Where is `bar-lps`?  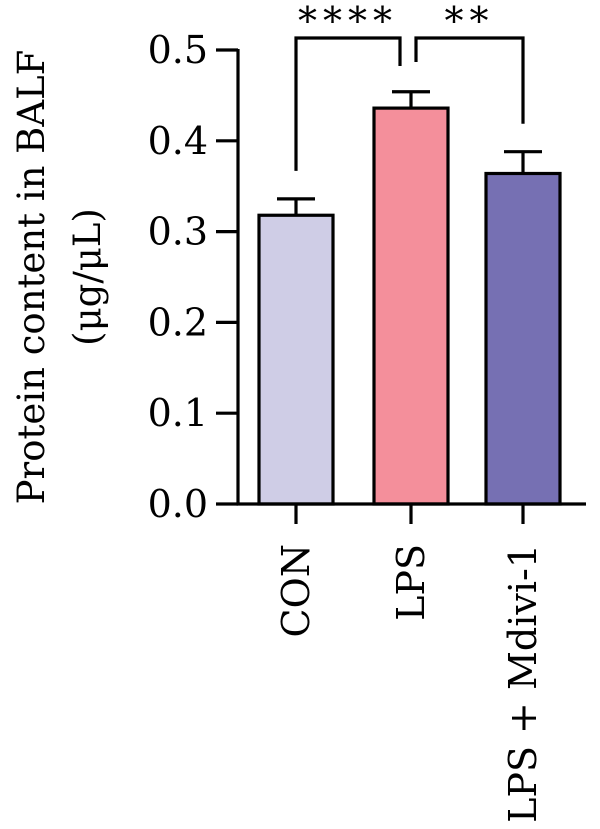 bar-lps is located at coordinates (411, 306).